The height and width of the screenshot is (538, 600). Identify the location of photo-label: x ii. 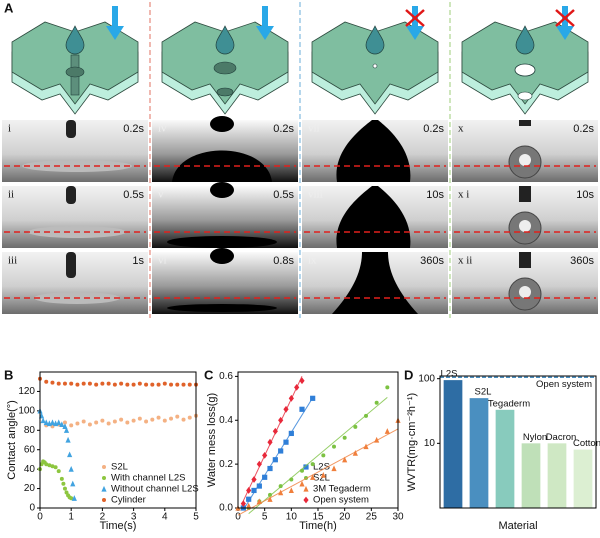
(465, 261).